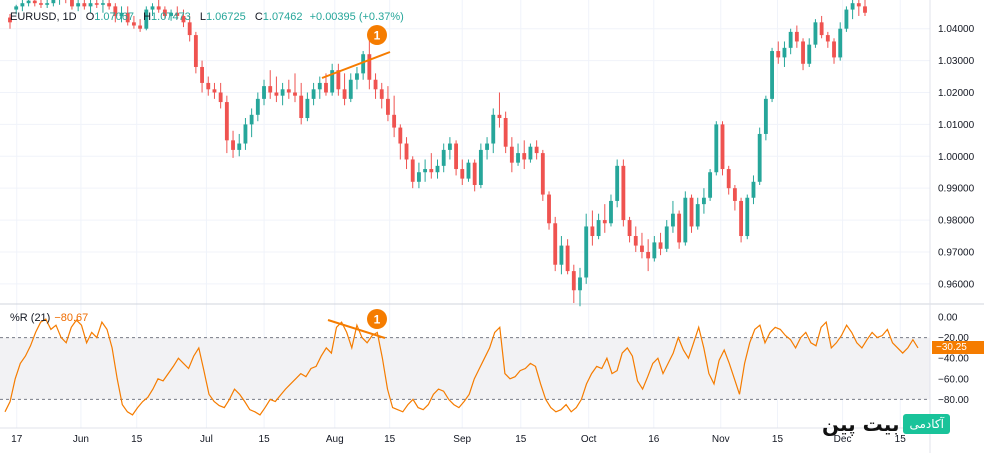 This screenshot has width=984, height=458. What do you see at coordinates (258, 17) in the screenshot?
I see `close-label: C` at bounding box center [258, 17].